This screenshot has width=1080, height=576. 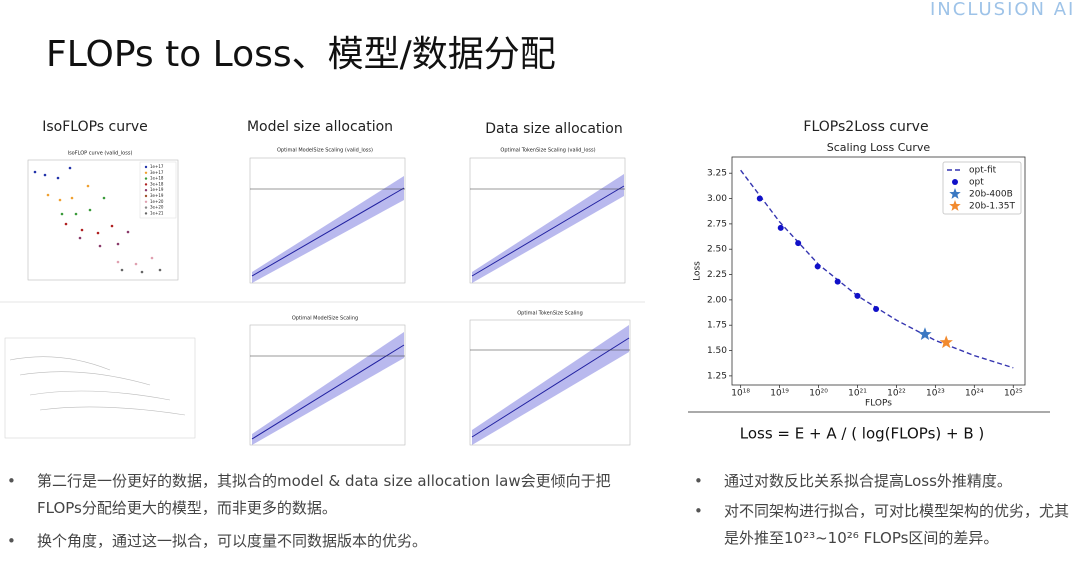 What do you see at coordinates (320, 127) in the screenshot?
I see `section-label: Model size allocation` at bounding box center [320, 127].